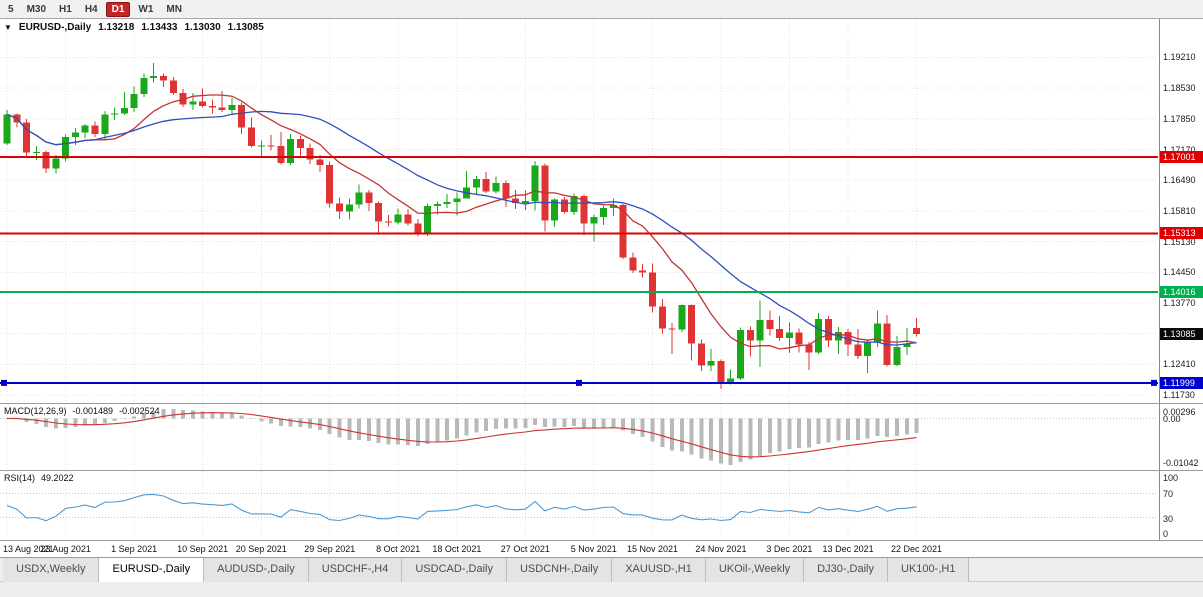 The image size is (1203, 597). What do you see at coordinates (1168, 518) in the screenshot?
I see `rsi-axis-label: 30` at bounding box center [1168, 518].